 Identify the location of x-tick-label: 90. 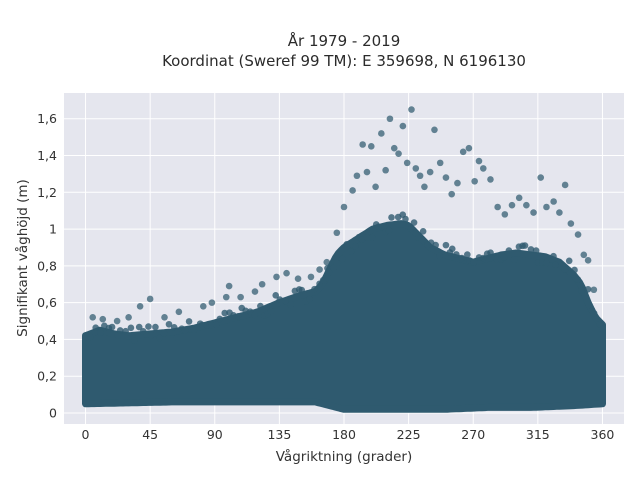
(215, 434).